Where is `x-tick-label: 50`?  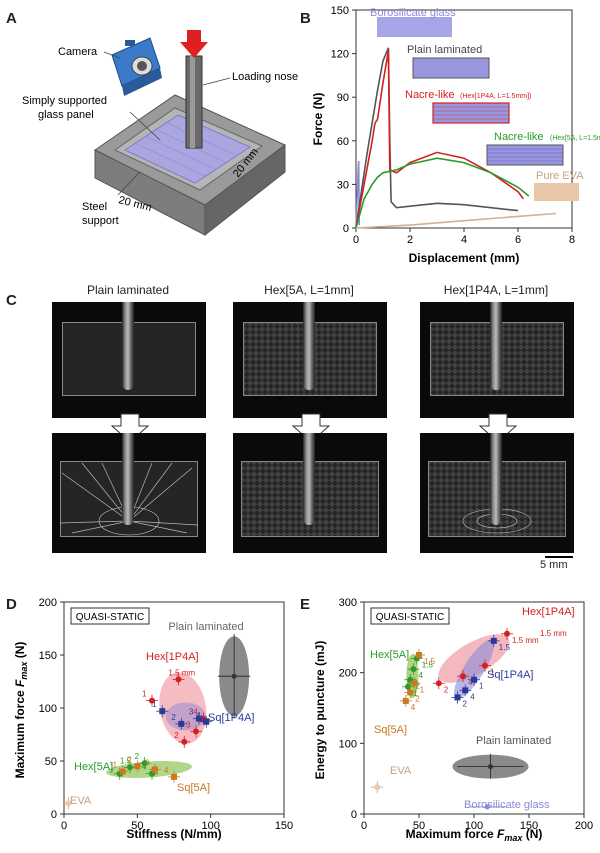
x-tick-label: 50 is located at coordinates (419, 826).